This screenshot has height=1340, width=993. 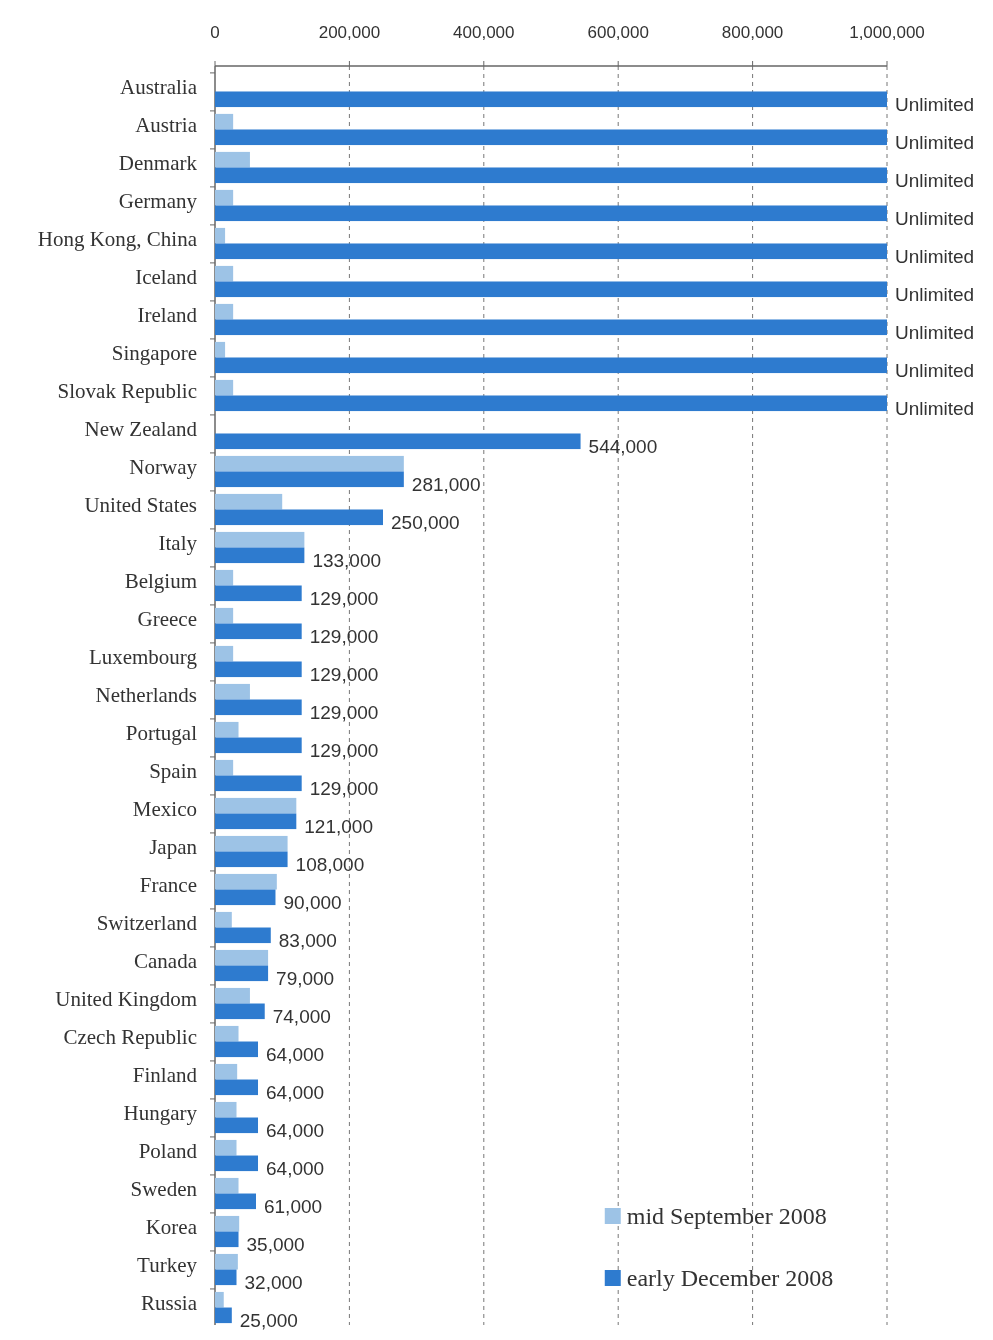 What do you see at coordinates (618, 32) in the screenshot?
I see `x-tick-label: 600,000` at bounding box center [618, 32].